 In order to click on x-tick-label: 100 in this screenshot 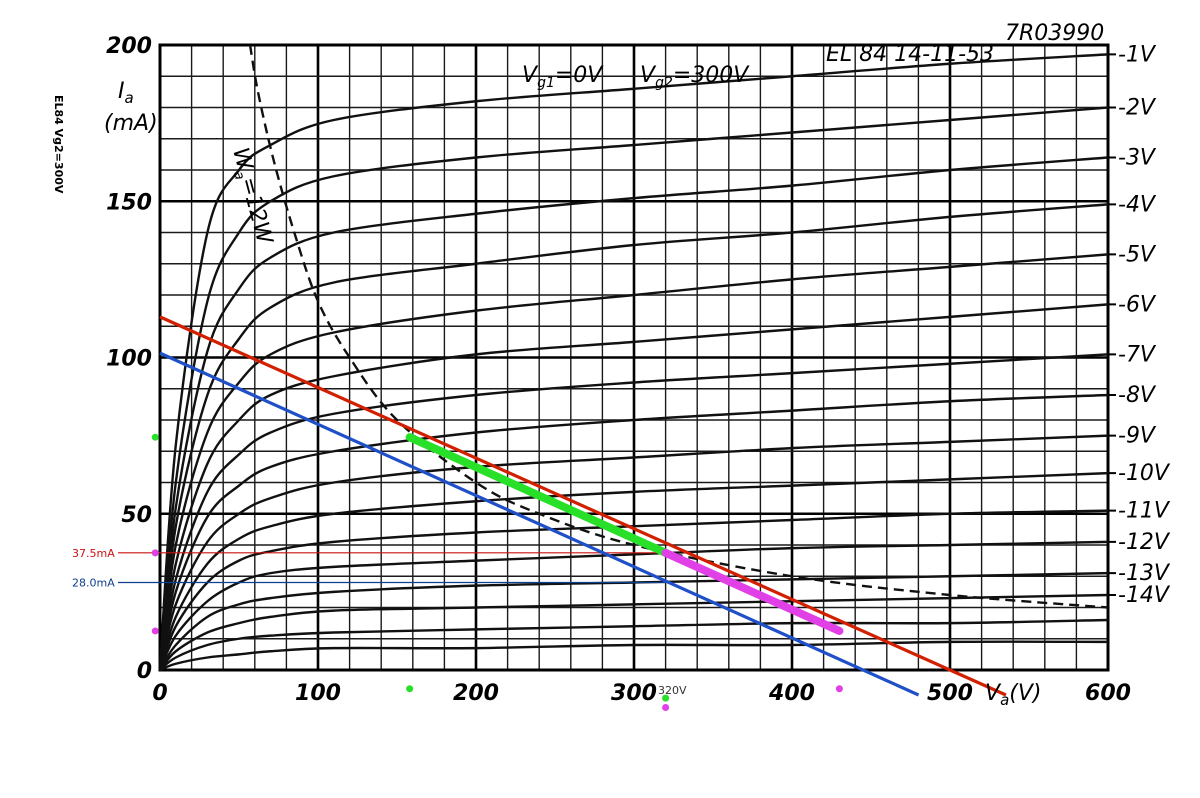, I will do `click(318, 693)`.